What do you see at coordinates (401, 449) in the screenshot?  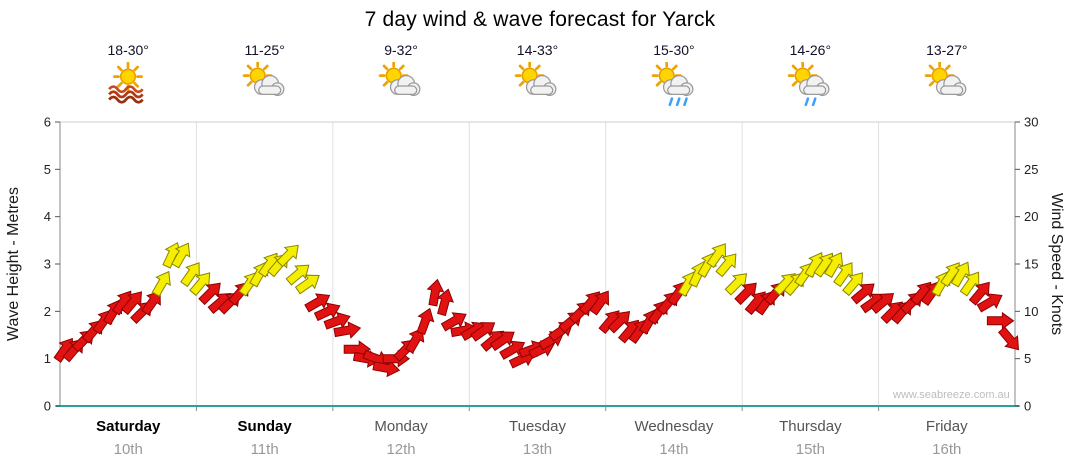 I see `day-date-monday: 12th` at bounding box center [401, 449].